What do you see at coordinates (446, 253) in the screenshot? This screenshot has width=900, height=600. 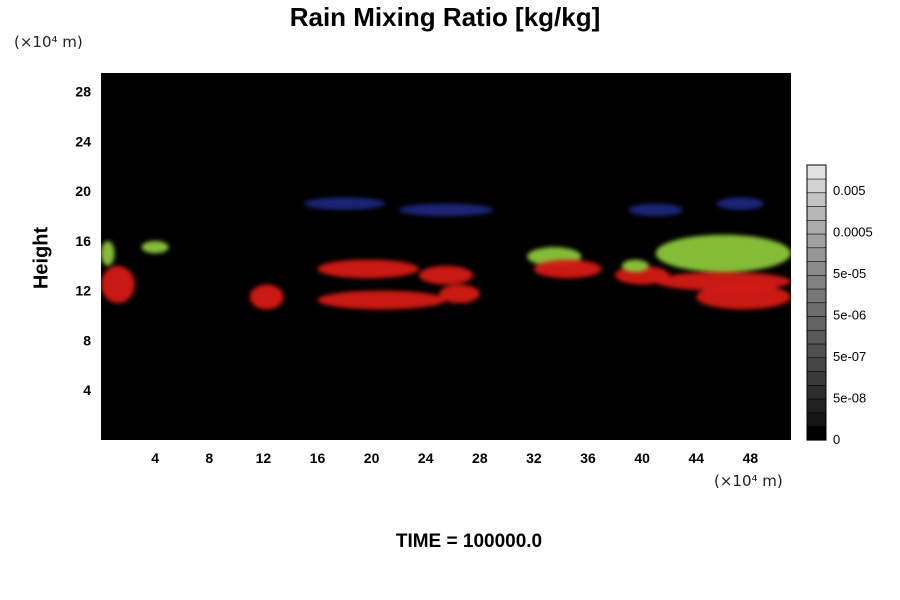 I see `precip-regions` at bounding box center [446, 253].